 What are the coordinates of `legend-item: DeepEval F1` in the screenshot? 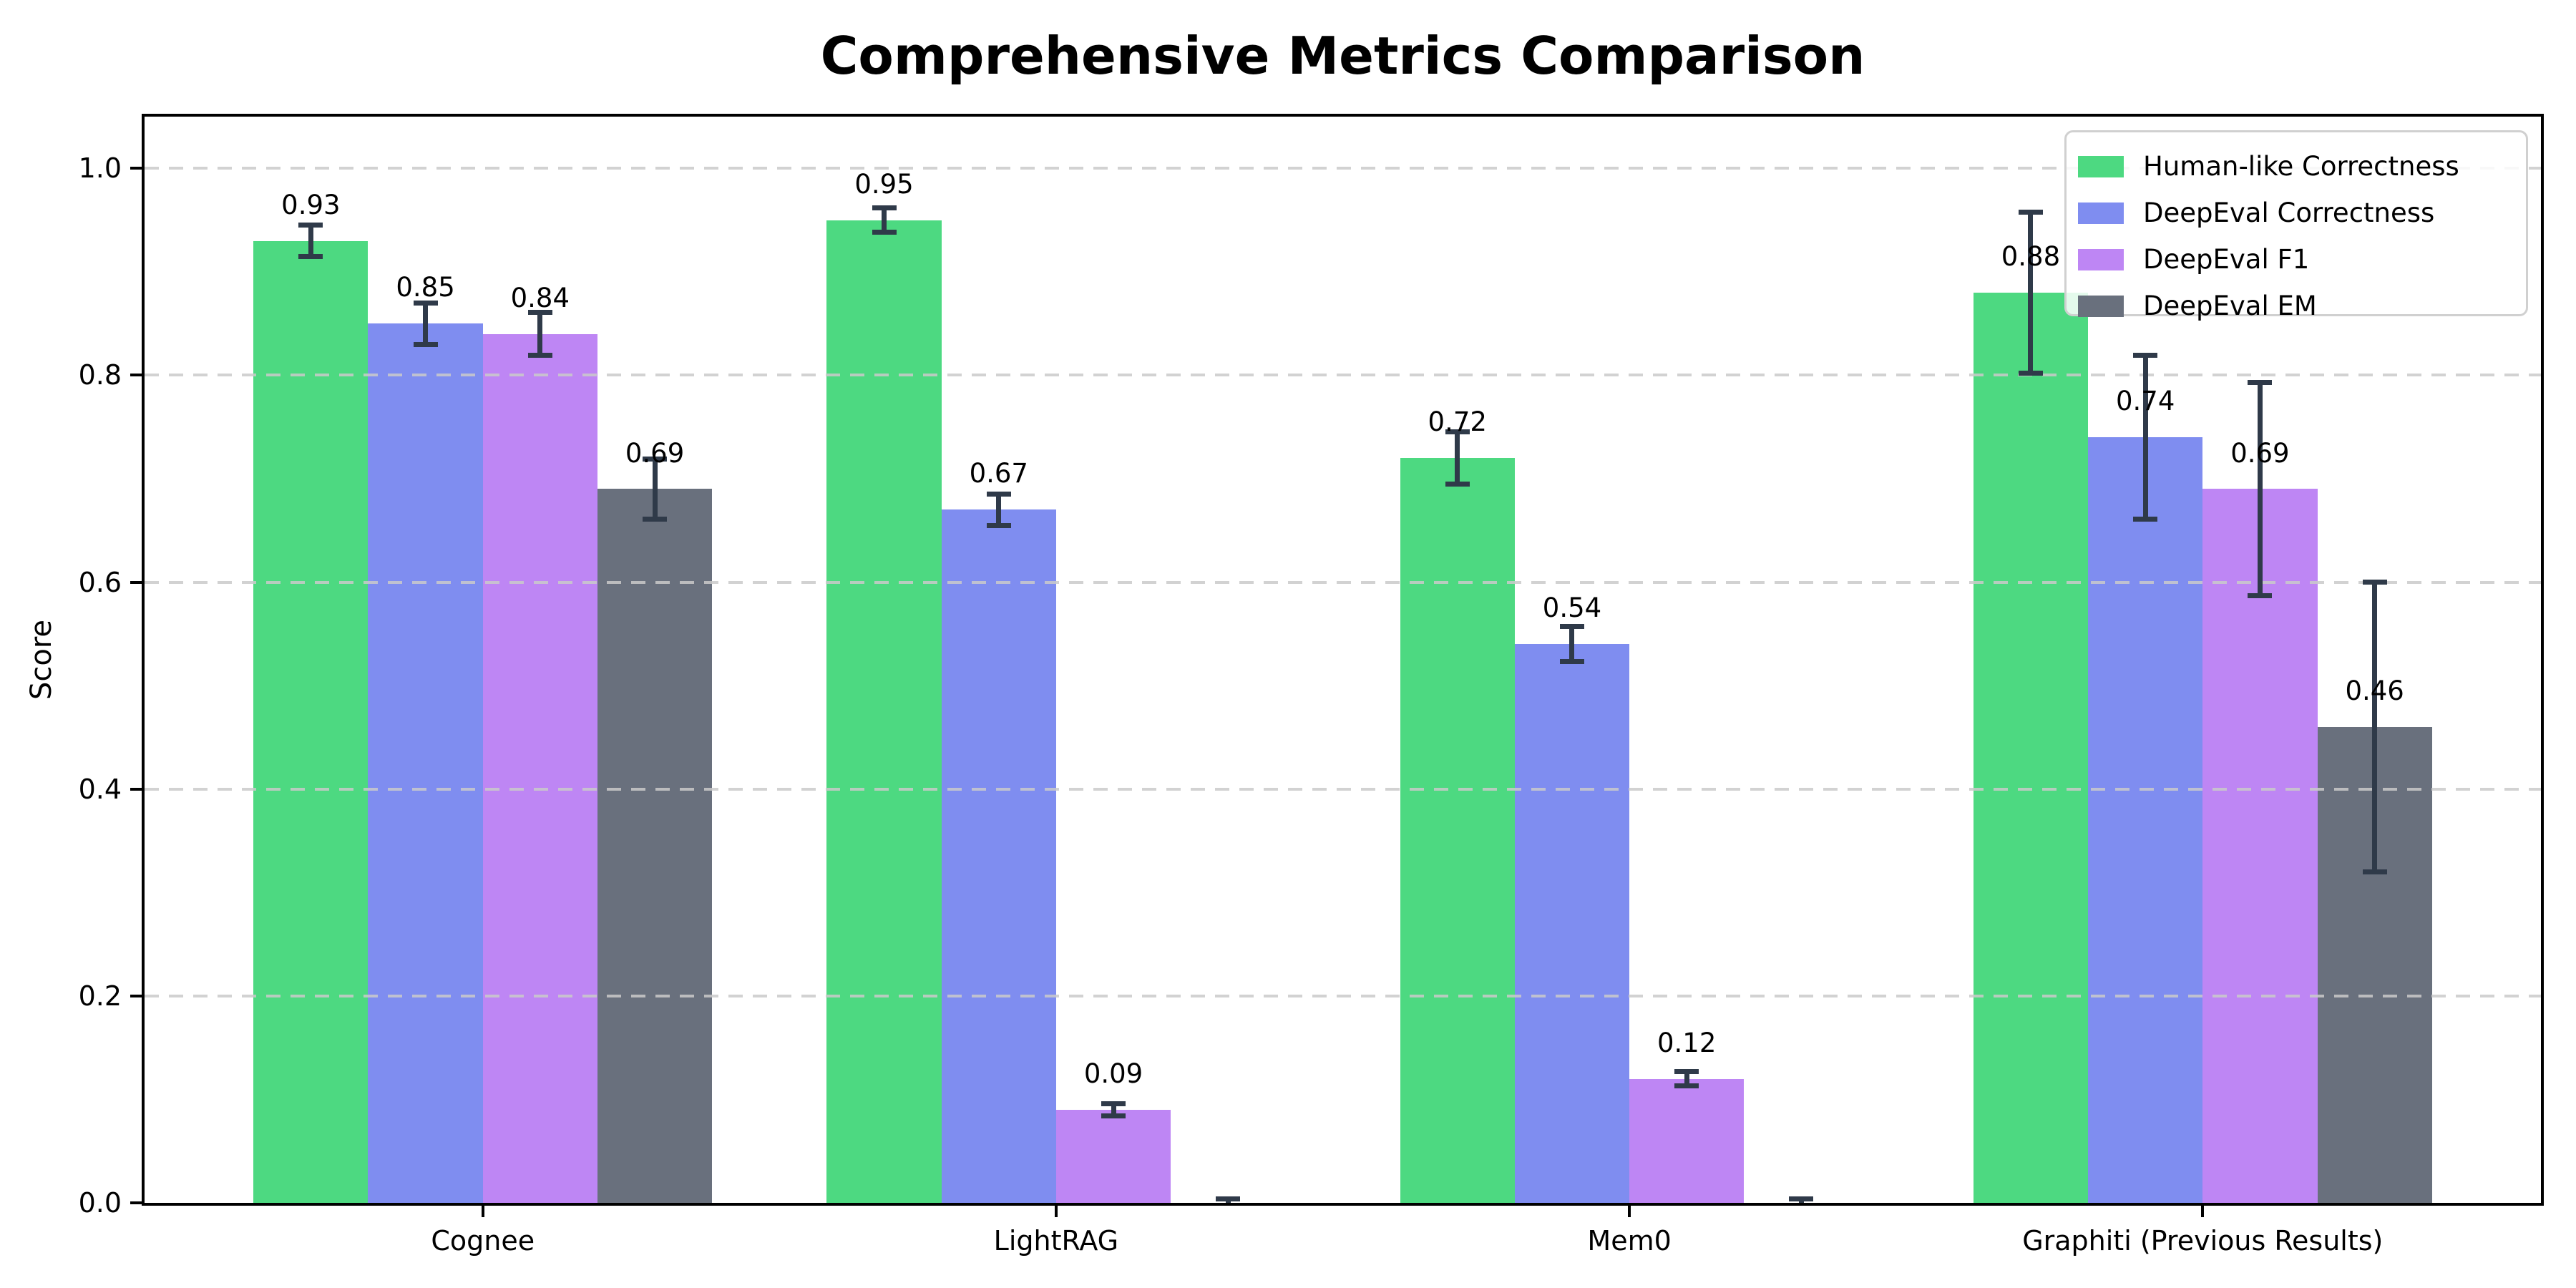 It's located at (2302, 259).